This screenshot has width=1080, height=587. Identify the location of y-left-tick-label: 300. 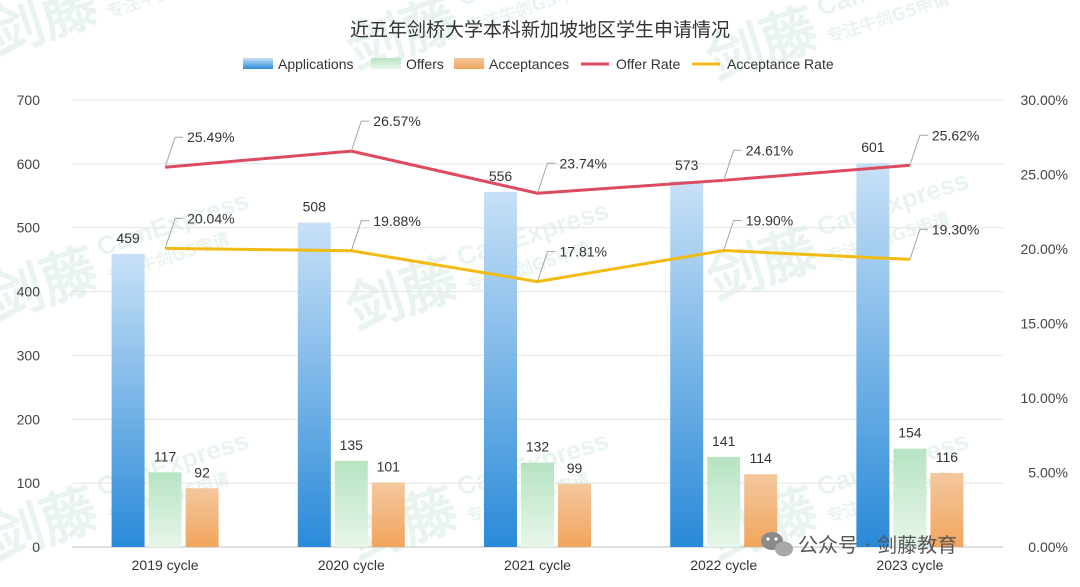
(29, 355).